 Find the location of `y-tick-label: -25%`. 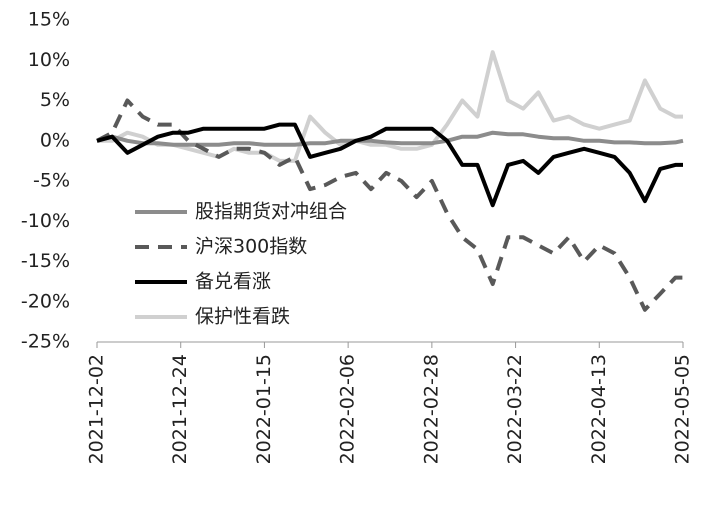

y-tick-label: -25% is located at coordinates (45, 342).